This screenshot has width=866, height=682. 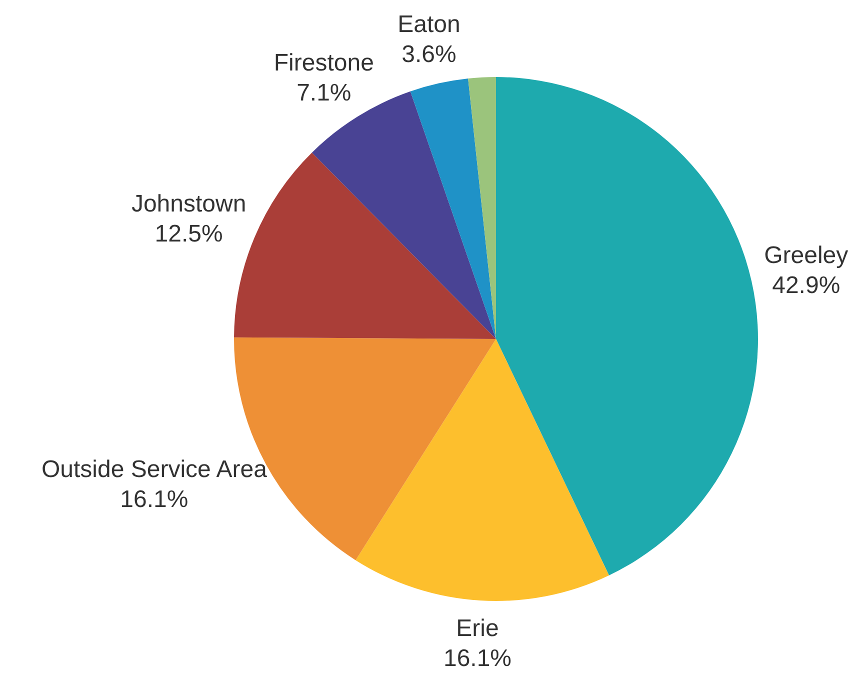 I want to click on slice-label: Greeley, so click(x=806, y=255).